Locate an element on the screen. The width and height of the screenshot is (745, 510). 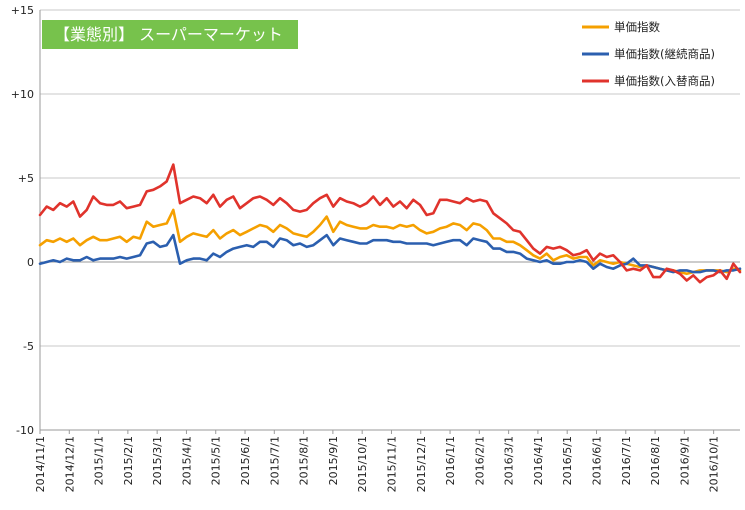
legend-label: 単価指数 is located at coordinates (637, 27).